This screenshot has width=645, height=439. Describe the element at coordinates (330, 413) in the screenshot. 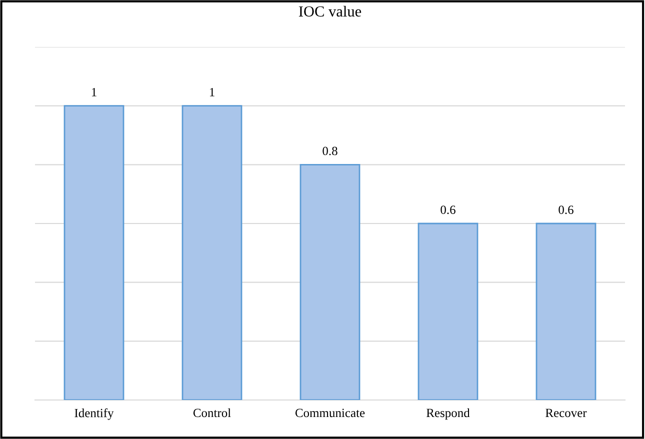

I see `x-tick-label: Communicate` at that location.